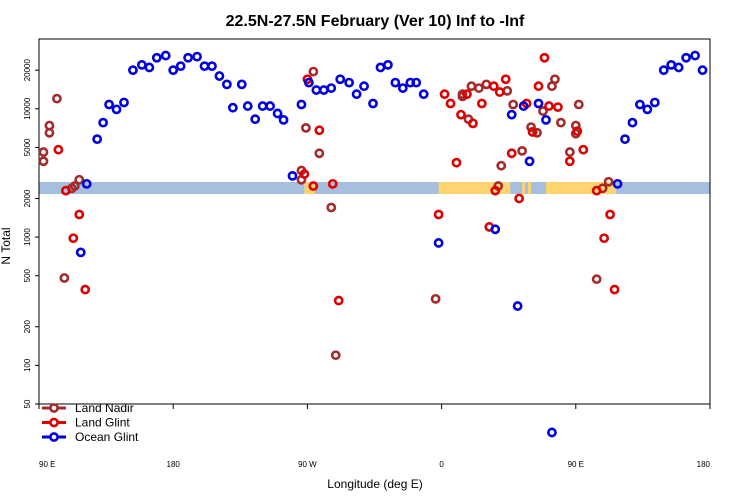 This screenshot has width=750, height=500. What do you see at coordinates (27, 275) in the screenshot?
I see `y-tick-label: 500` at bounding box center [27, 275].